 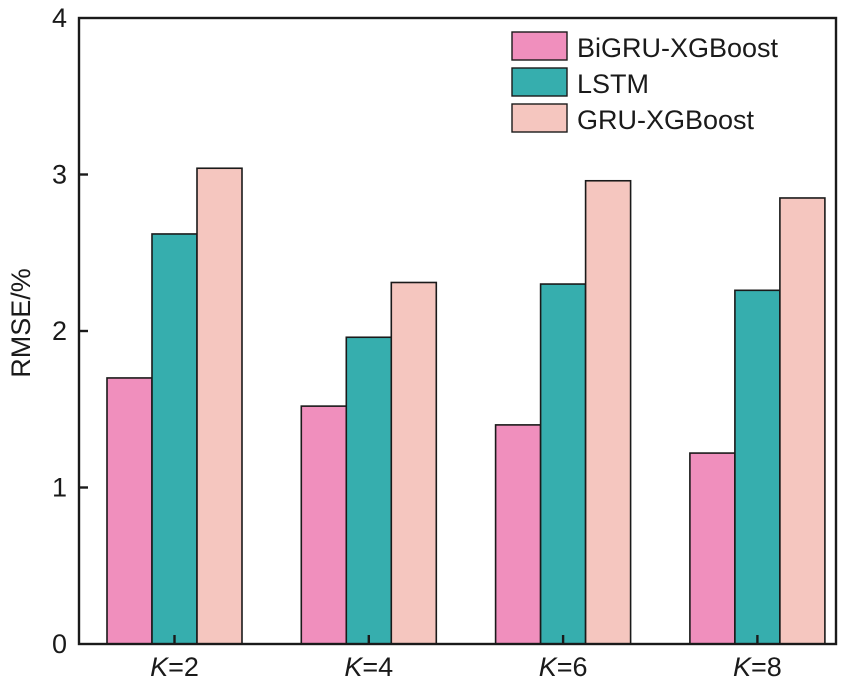 What do you see at coordinates (678, 48) in the screenshot?
I see `legend-label-bigru-xgboost: BiGRU-XGBoost` at bounding box center [678, 48].